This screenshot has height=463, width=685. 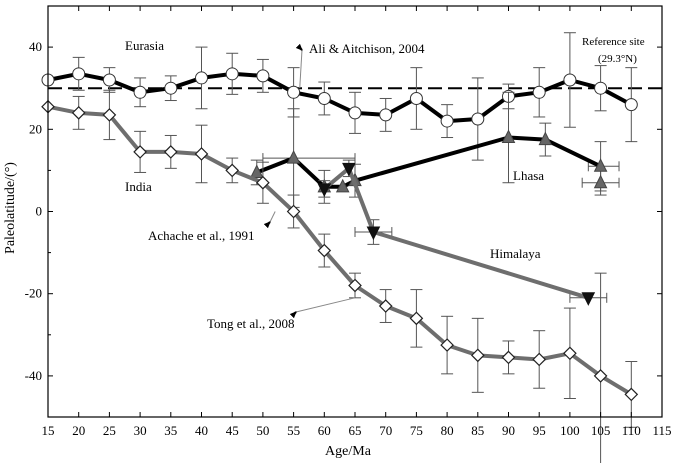 What do you see at coordinates (456, 233) in the screenshot?
I see `himalaya-line` at bounding box center [456, 233].